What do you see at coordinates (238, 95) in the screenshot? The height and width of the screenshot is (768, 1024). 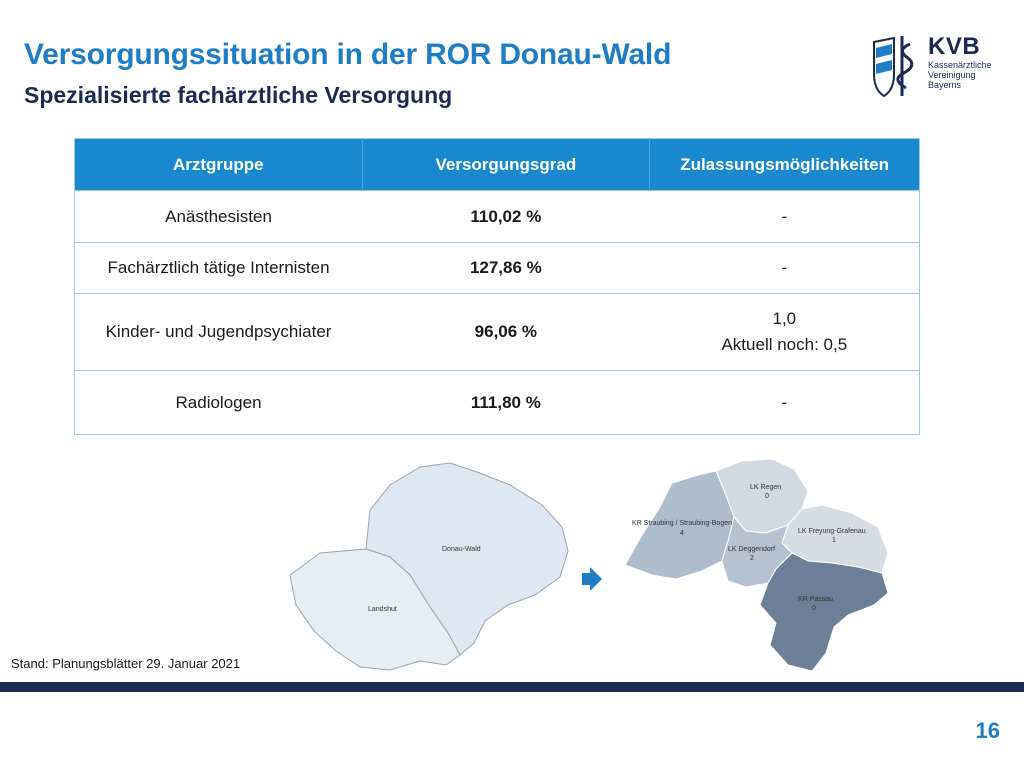 I see `page-subtitle: Spezialisierte fachärztliche Versorgung` at bounding box center [238, 95].